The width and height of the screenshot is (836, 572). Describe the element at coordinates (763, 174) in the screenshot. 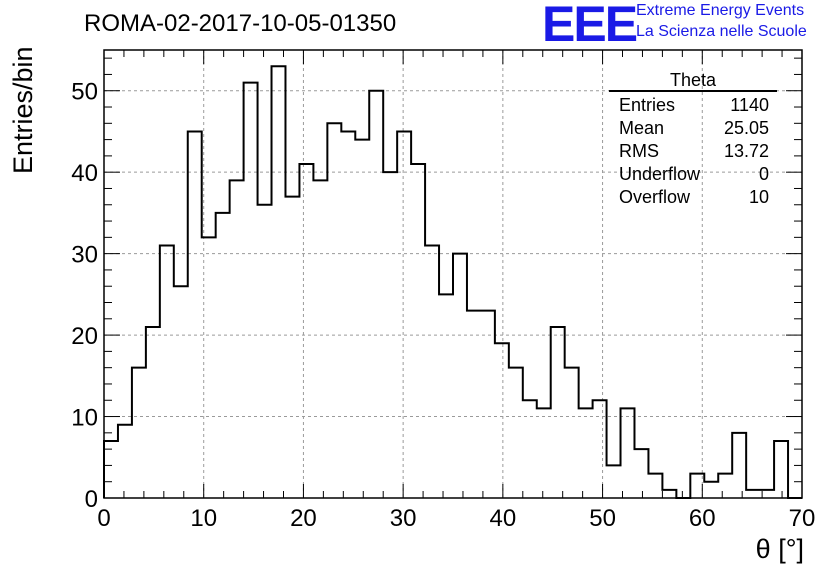

I see `stats-value: 0` at that location.